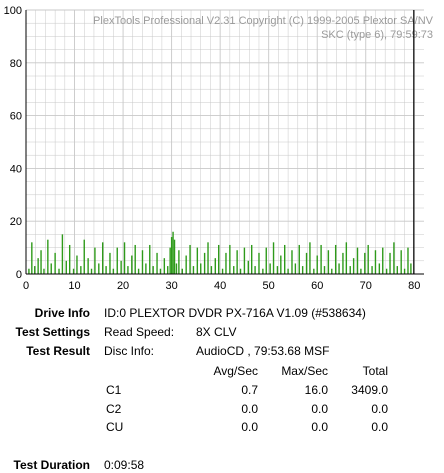 The width and height of the screenshot is (444, 473). I want to click on x-tick-label: 80, so click(414, 286).